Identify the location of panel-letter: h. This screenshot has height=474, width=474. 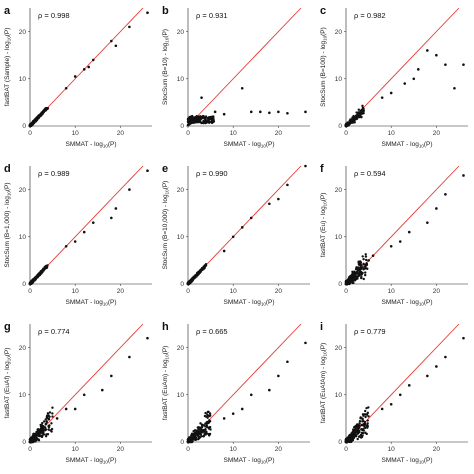
(165, 327).